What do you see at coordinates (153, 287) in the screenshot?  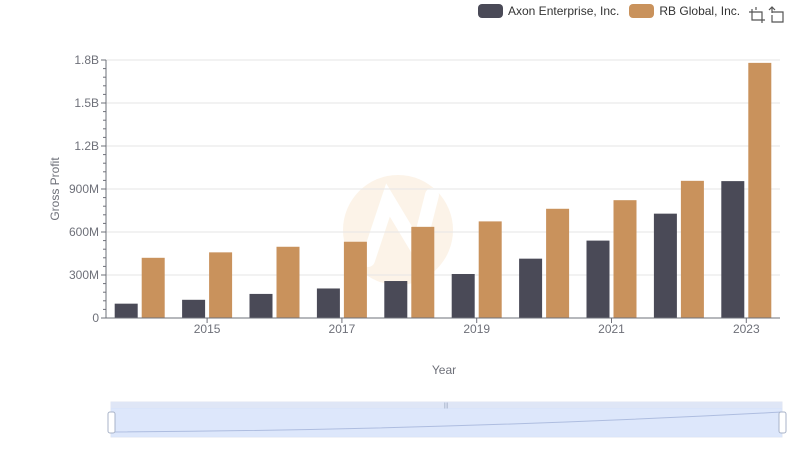 I see `bar-rb-global-2014` at bounding box center [153, 287].